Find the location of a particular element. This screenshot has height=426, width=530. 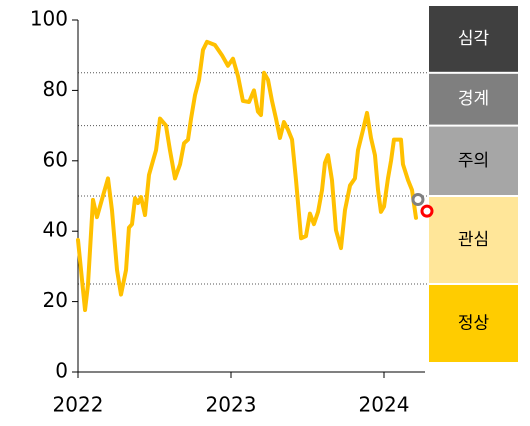

level-label: 경계 is located at coordinates (473, 99).